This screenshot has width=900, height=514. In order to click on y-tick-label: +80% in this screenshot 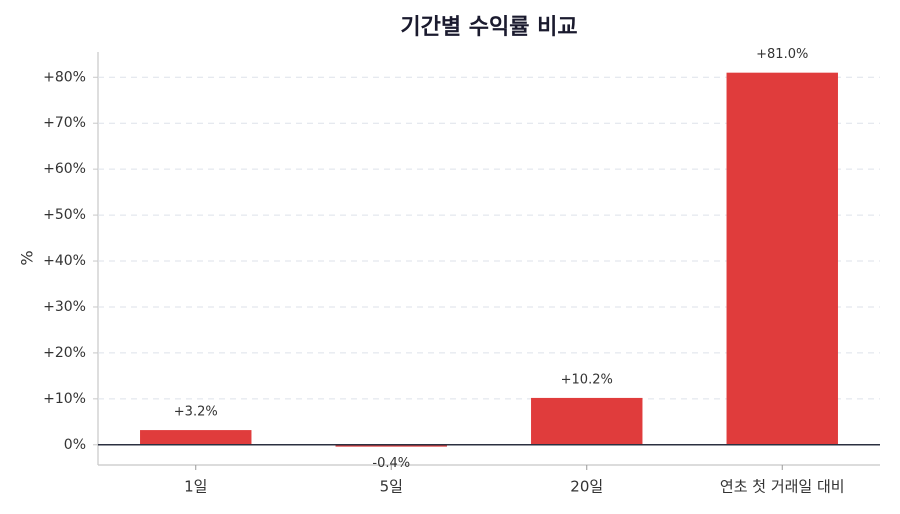, I will do `click(64, 77)`.